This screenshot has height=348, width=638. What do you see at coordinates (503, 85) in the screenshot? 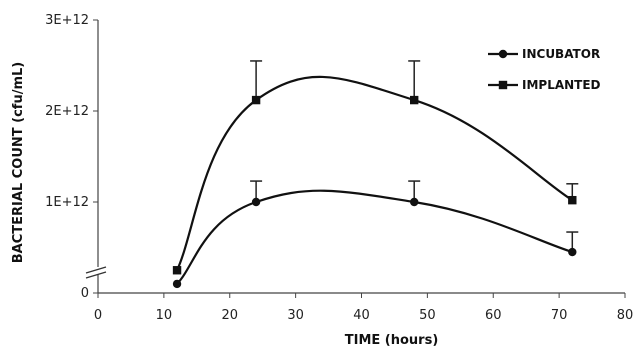
I see `legend-implanted-marker` at bounding box center [503, 85].